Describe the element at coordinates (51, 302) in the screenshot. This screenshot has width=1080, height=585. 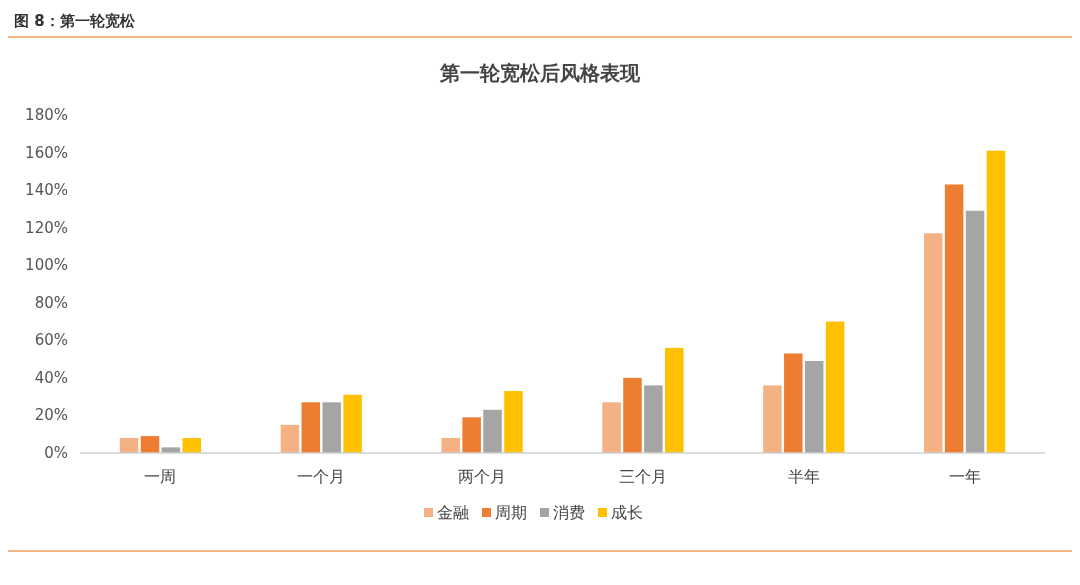
I see `y-tick-label: 80%` at that location.